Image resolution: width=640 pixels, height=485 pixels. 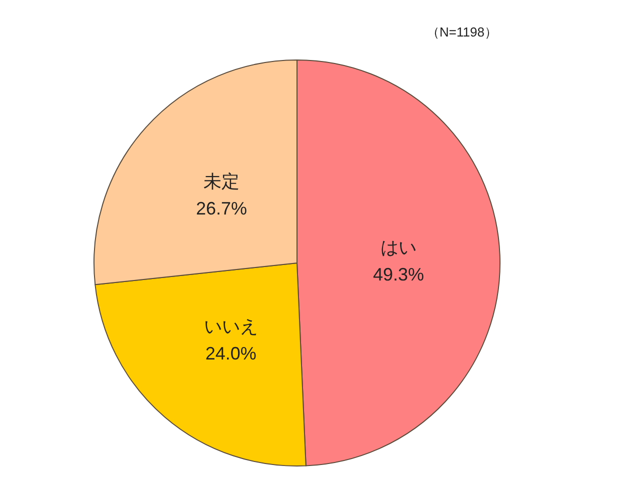 I want to click on slice-label: 未定, so click(x=222, y=182).